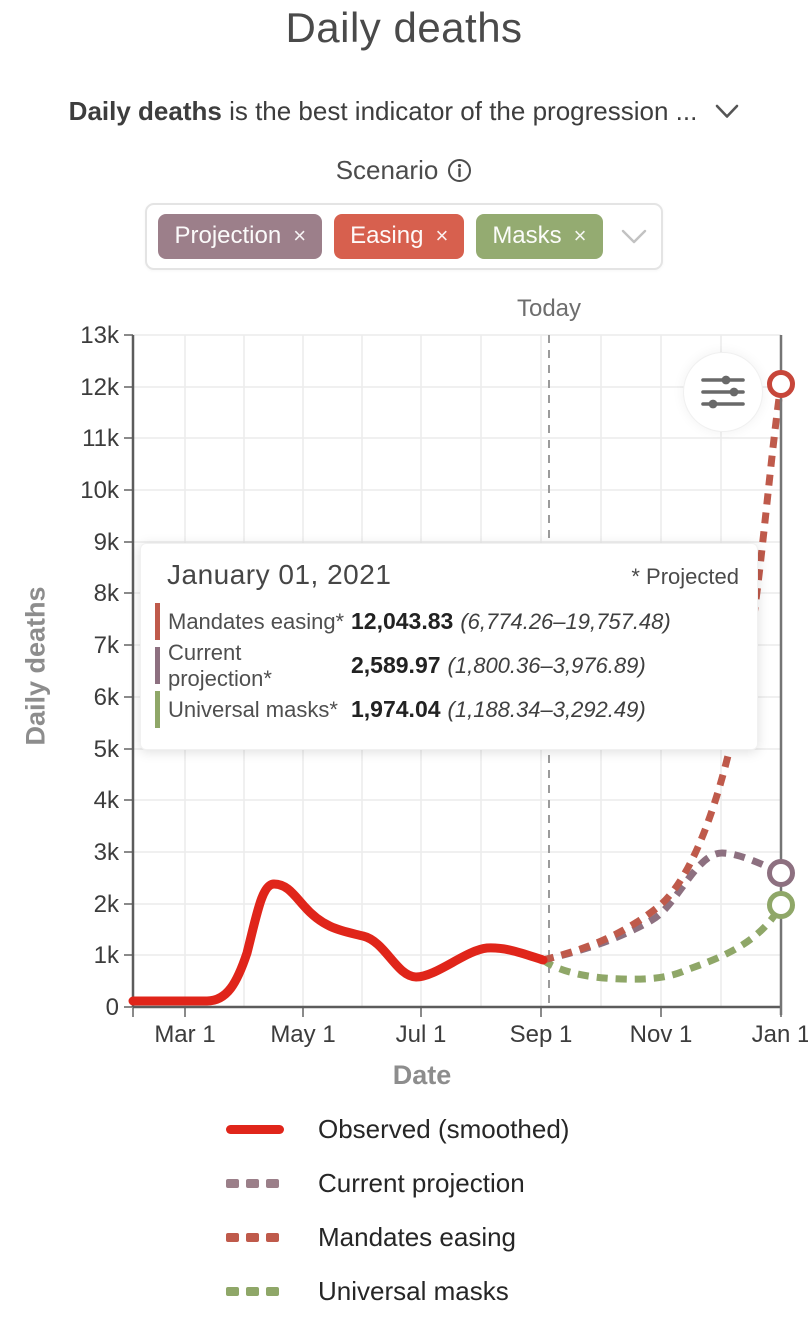 The width and height of the screenshot is (808, 1322). What do you see at coordinates (421, 1034) in the screenshot?
I see `x-tick-label: Jul 1` at bounding box center [421, 1034].